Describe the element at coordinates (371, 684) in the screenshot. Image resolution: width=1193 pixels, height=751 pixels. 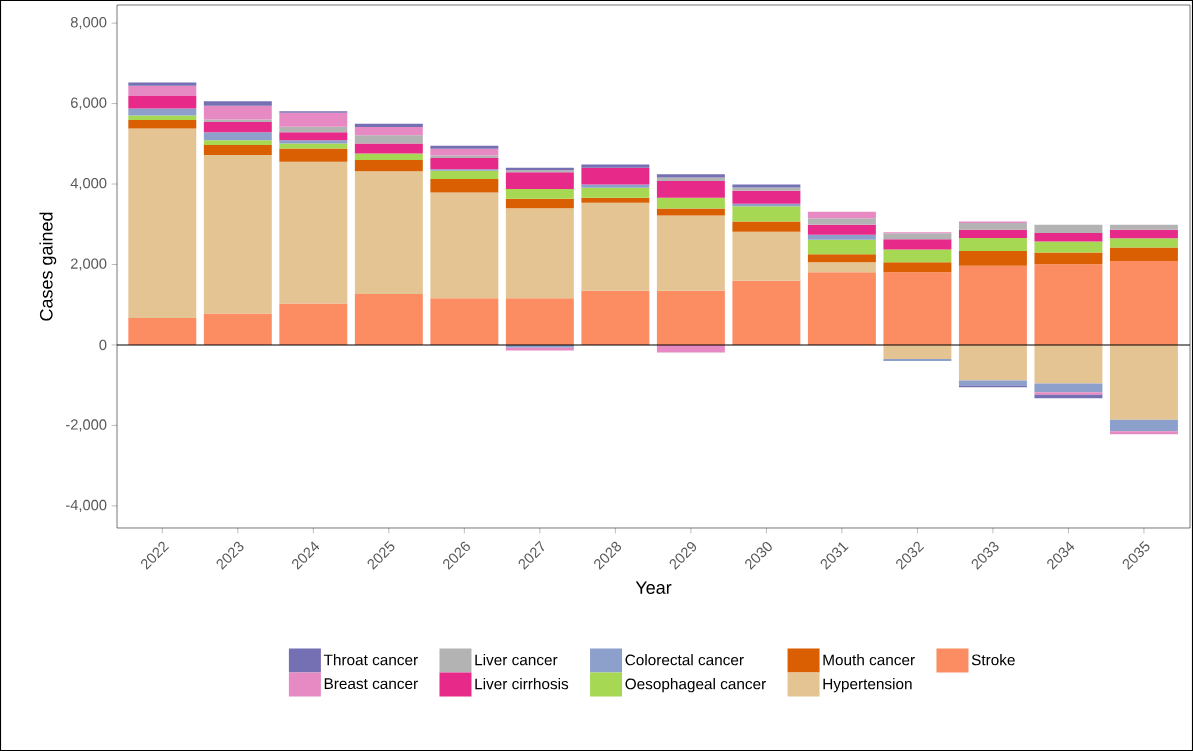
I see `legend-label: Breast cancer` at that location.